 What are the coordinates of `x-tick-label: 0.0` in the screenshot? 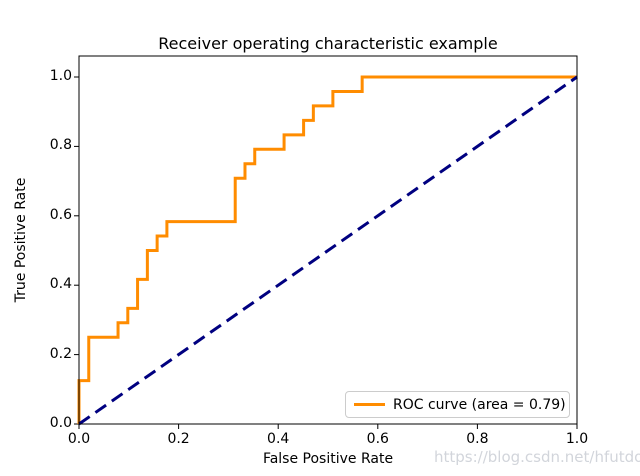 It's located at (79, 439).